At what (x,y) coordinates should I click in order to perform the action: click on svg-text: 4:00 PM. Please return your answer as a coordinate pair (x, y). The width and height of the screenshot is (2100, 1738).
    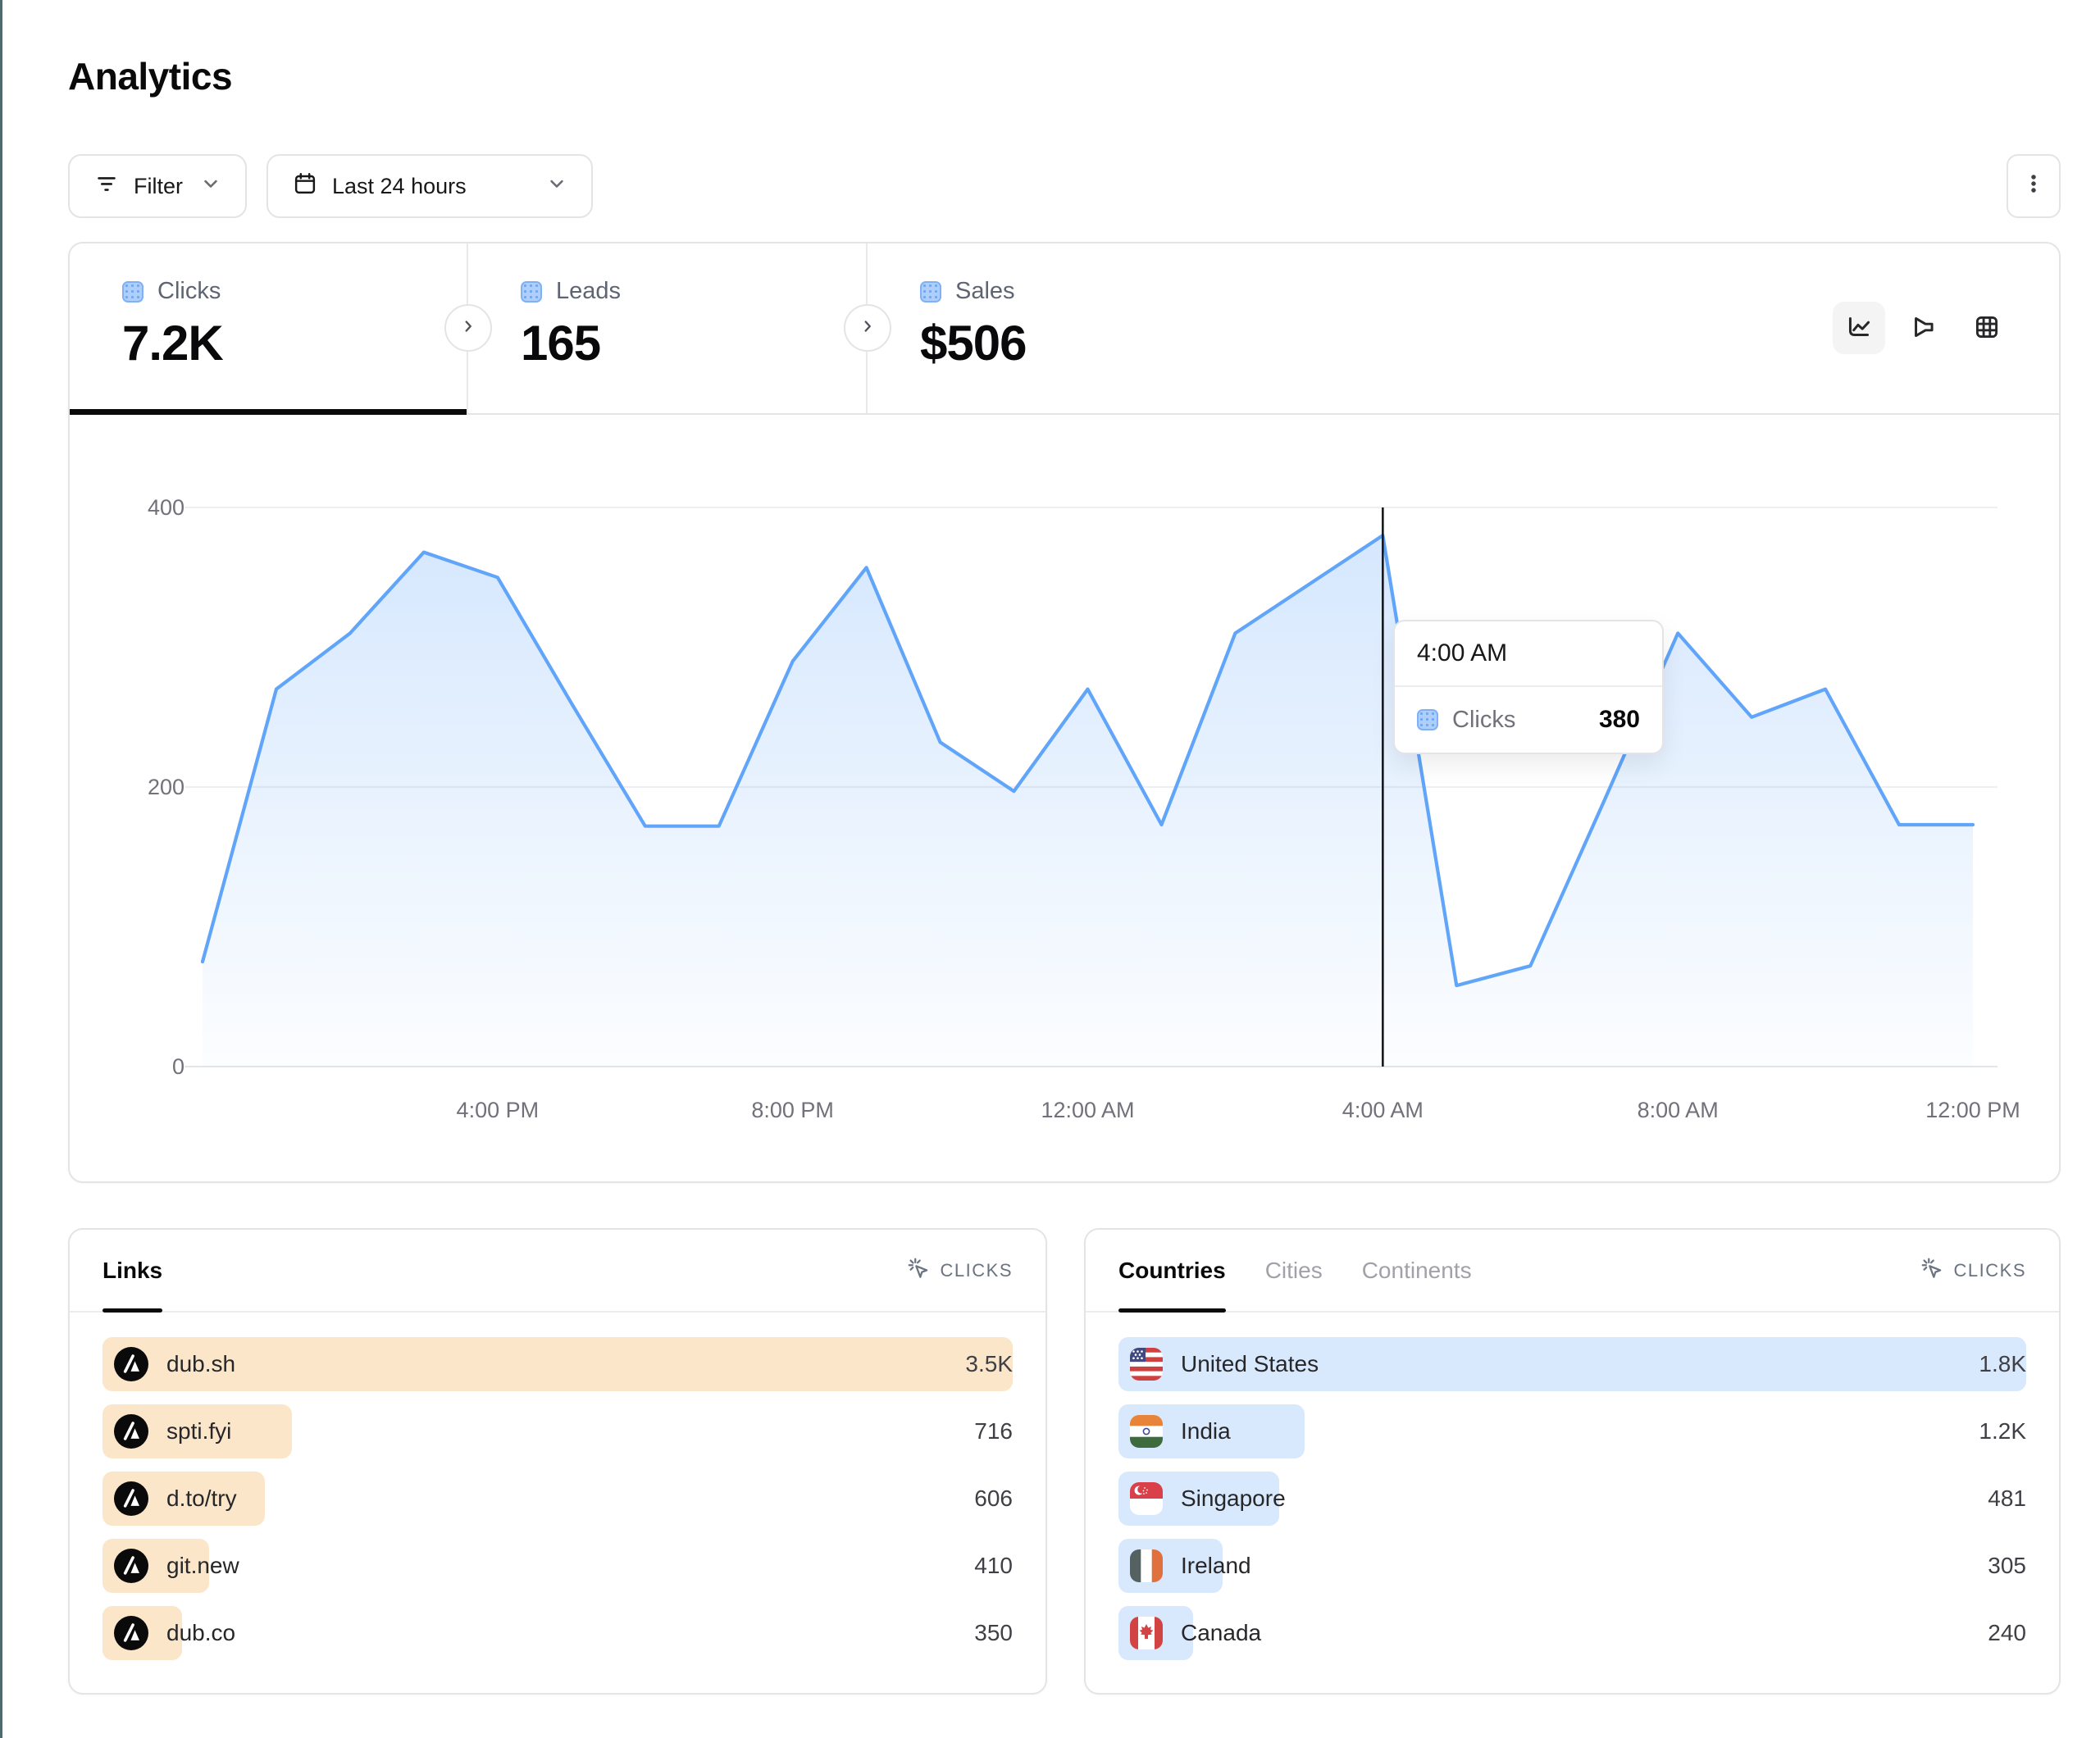
    Looking at the image, I should click on (498, 1110).